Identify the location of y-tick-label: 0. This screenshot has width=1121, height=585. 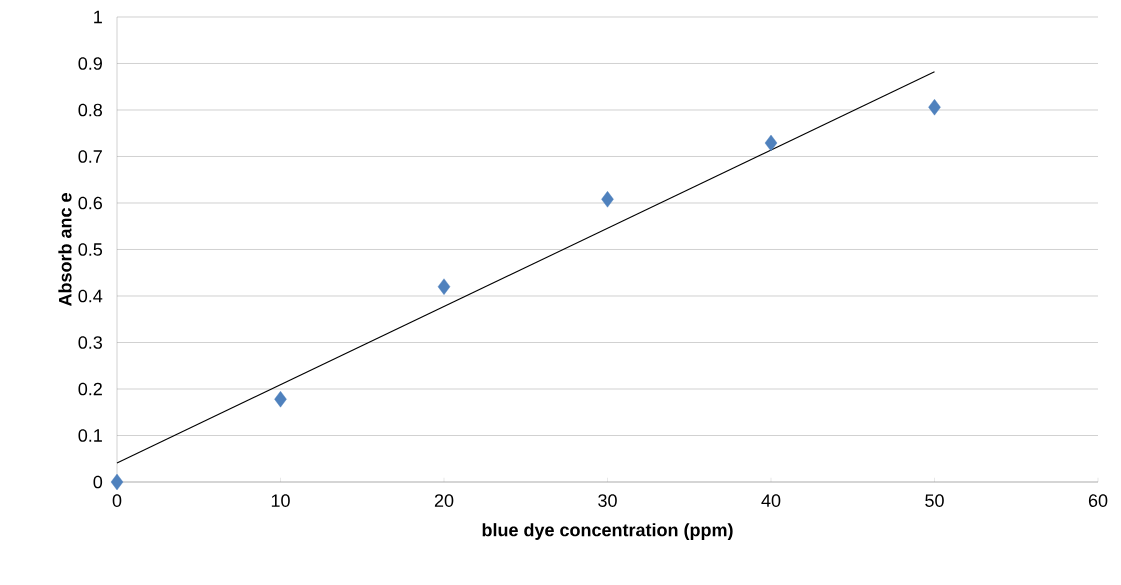
(98, 482).